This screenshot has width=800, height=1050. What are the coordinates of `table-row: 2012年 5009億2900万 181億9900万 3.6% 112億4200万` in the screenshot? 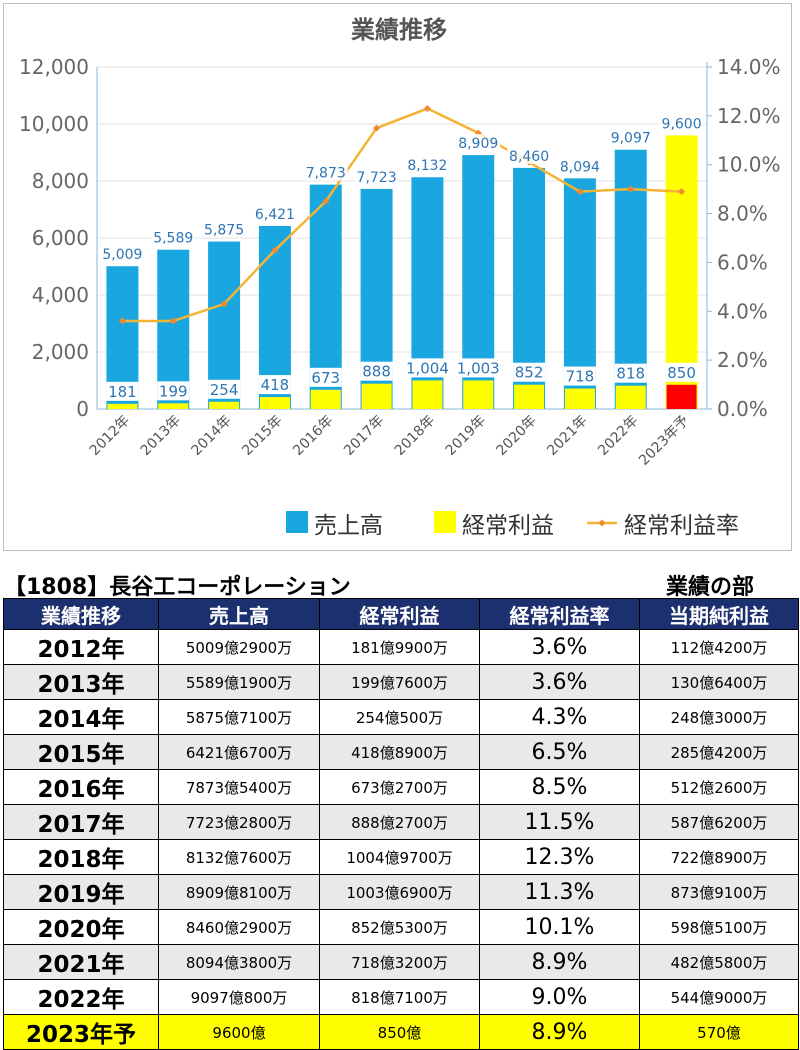 It's located at (401, 647).